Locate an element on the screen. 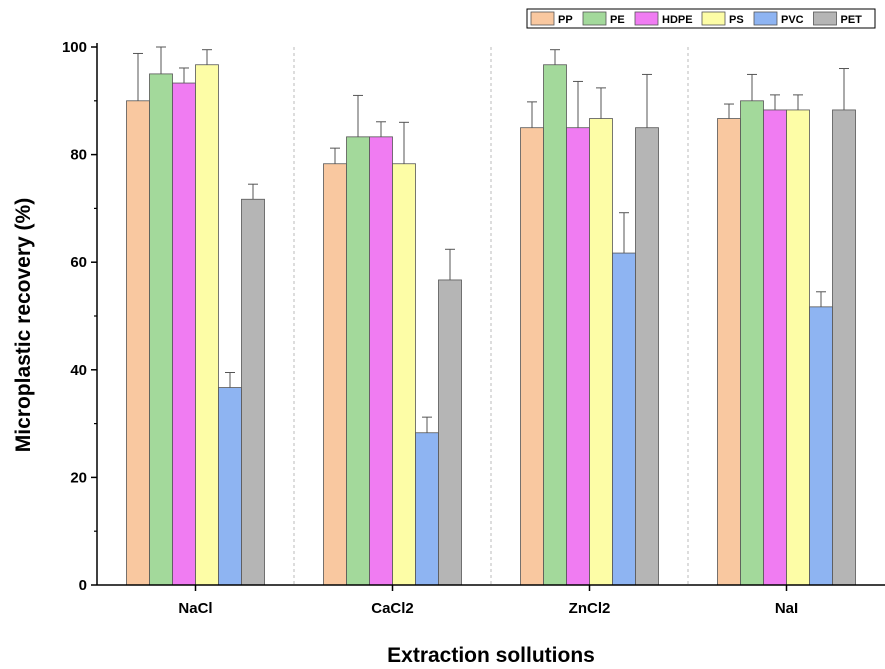  bar-pet-zncl2 is located at coordinates (647, 356).